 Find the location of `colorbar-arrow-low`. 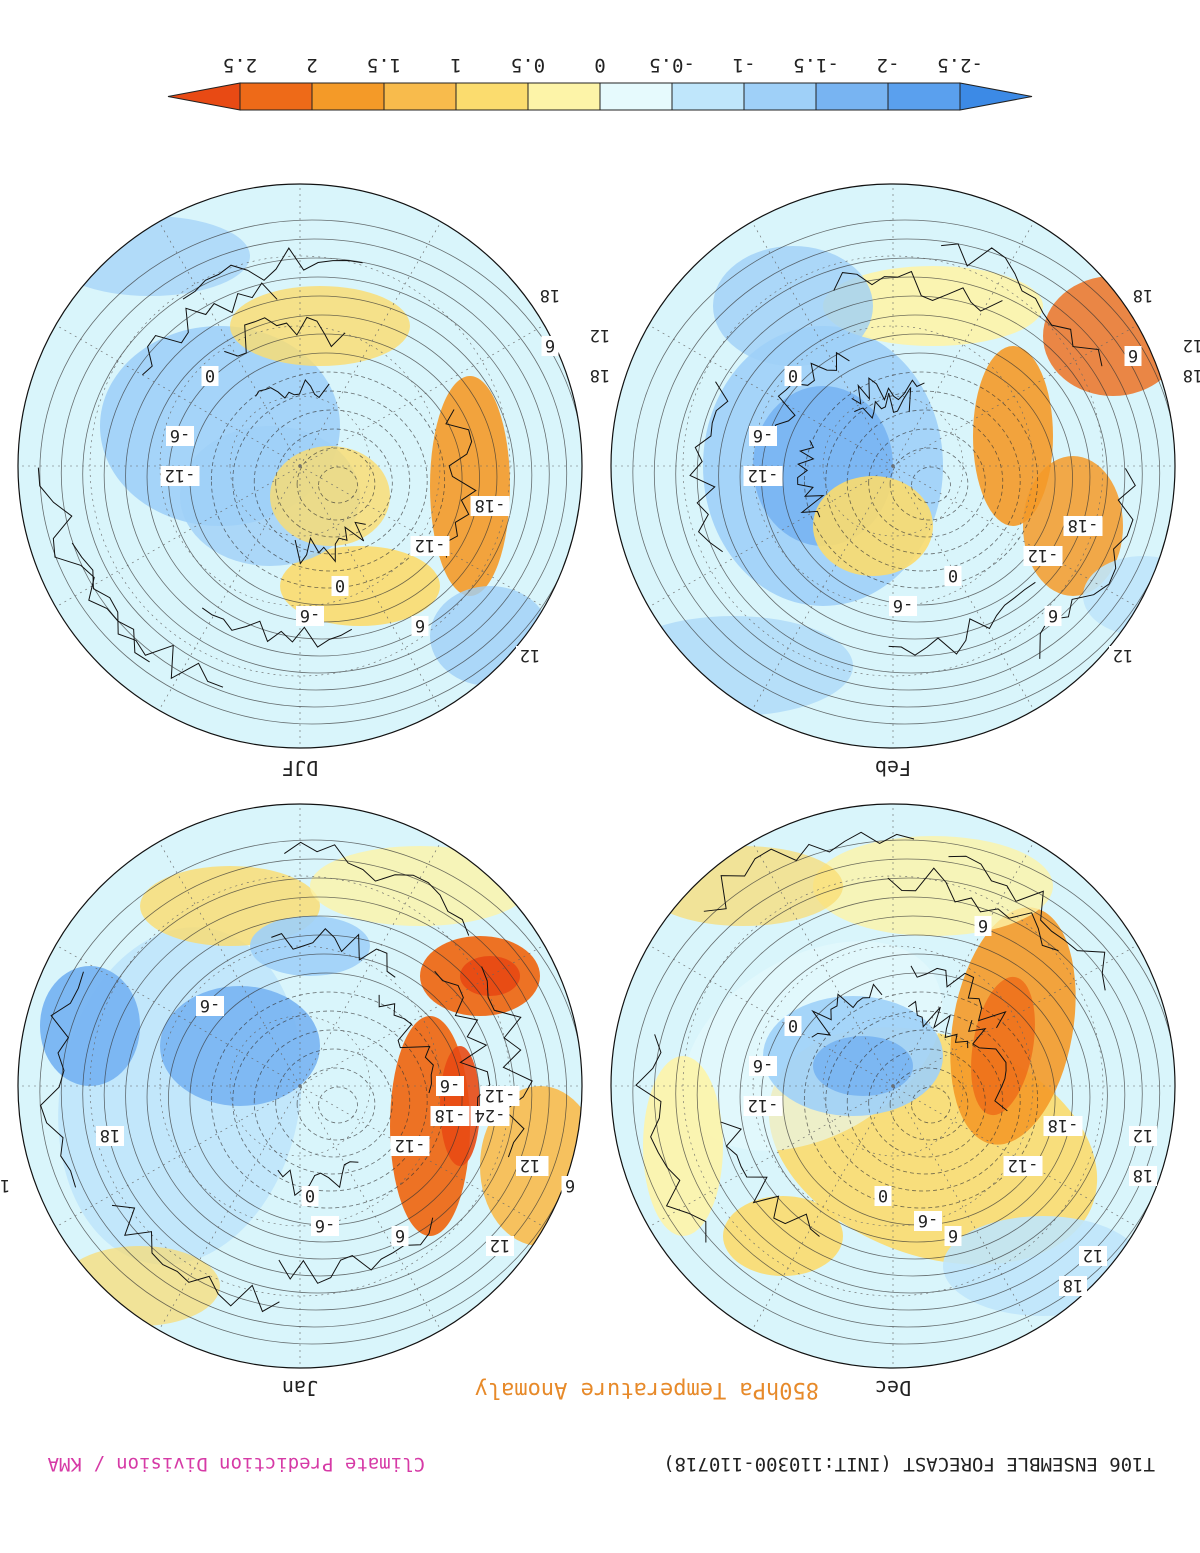

colorbar-arrow-low is located at coordinates (996, 96).